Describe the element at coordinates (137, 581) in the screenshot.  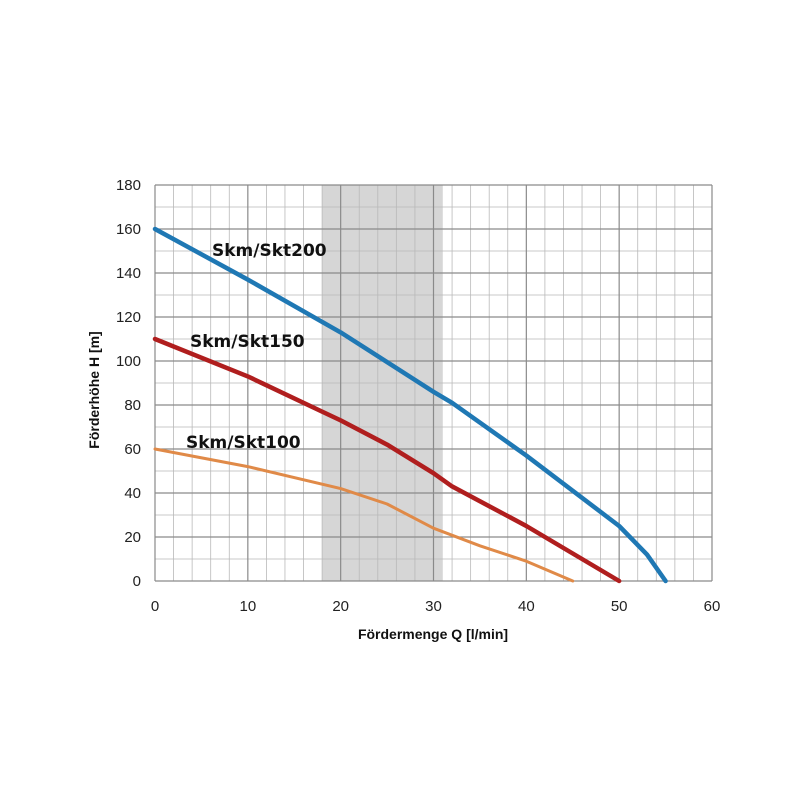
I see `y-tick-label: 0` at that location.